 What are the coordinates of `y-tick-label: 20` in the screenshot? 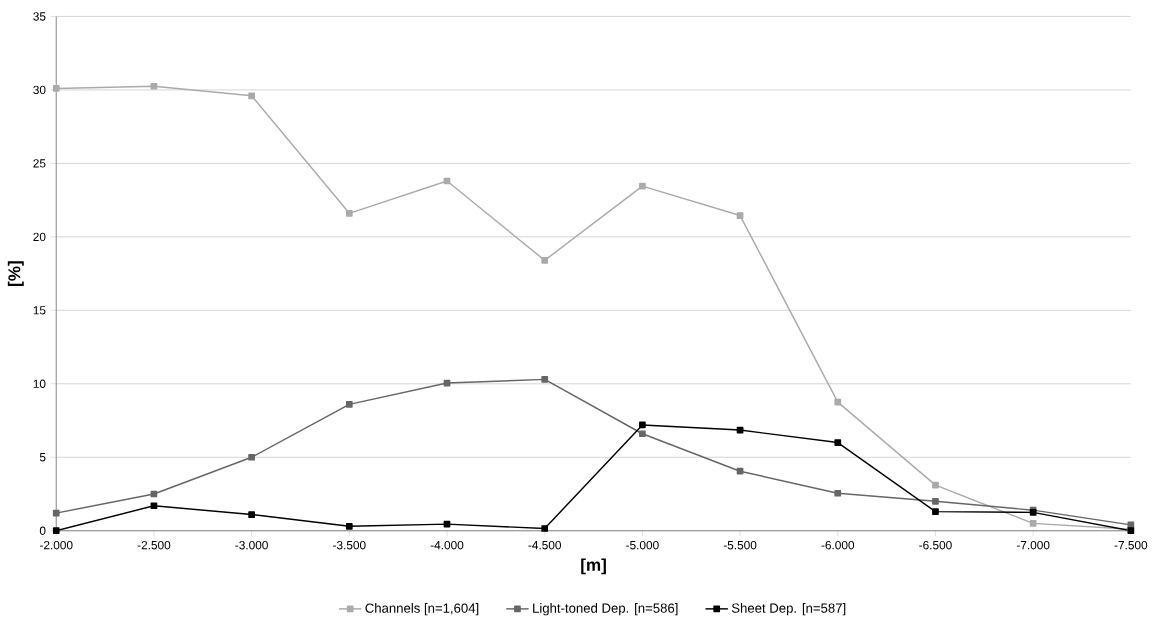 It's located at (39, 237).